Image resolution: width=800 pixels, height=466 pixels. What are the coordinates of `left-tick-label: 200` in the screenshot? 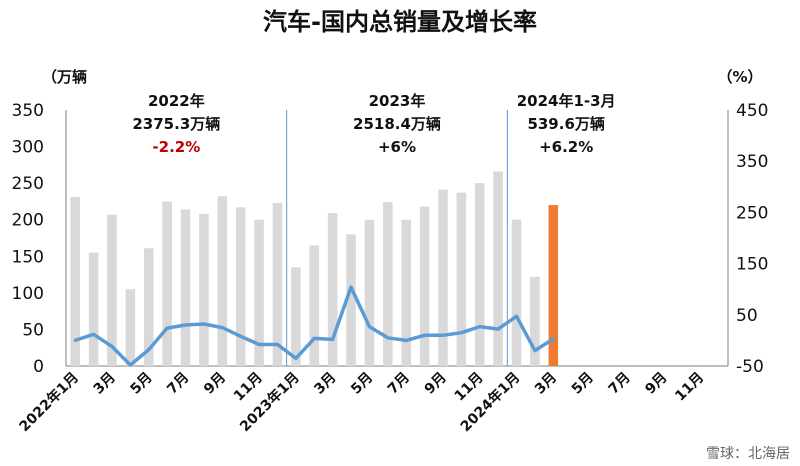 It's located at (28, 221).